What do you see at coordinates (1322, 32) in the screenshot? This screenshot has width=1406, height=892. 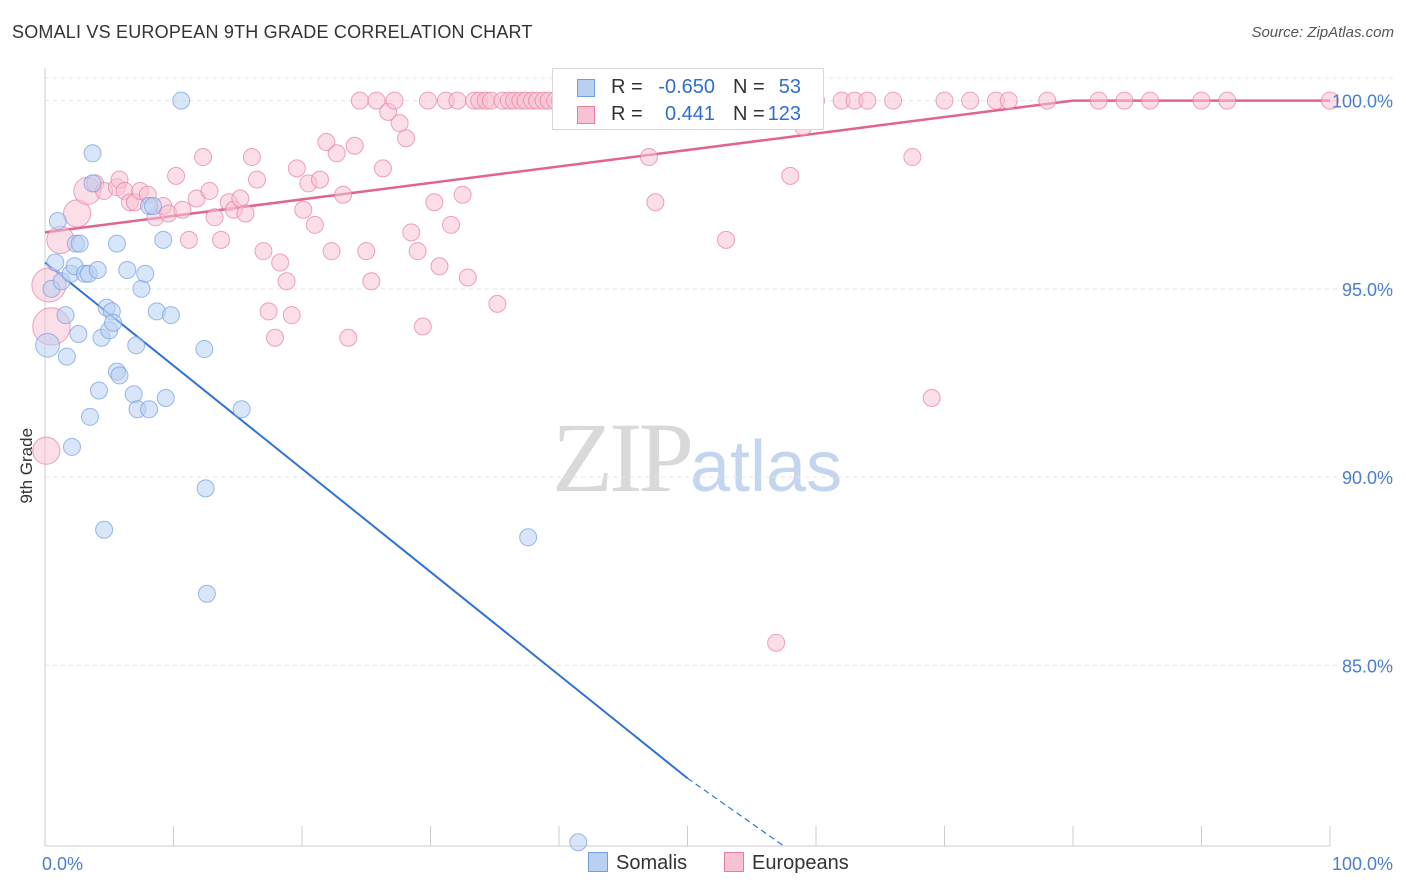 I see `source-credit: Source: ZipAtlas.com` at bounding box center [1322, 32].